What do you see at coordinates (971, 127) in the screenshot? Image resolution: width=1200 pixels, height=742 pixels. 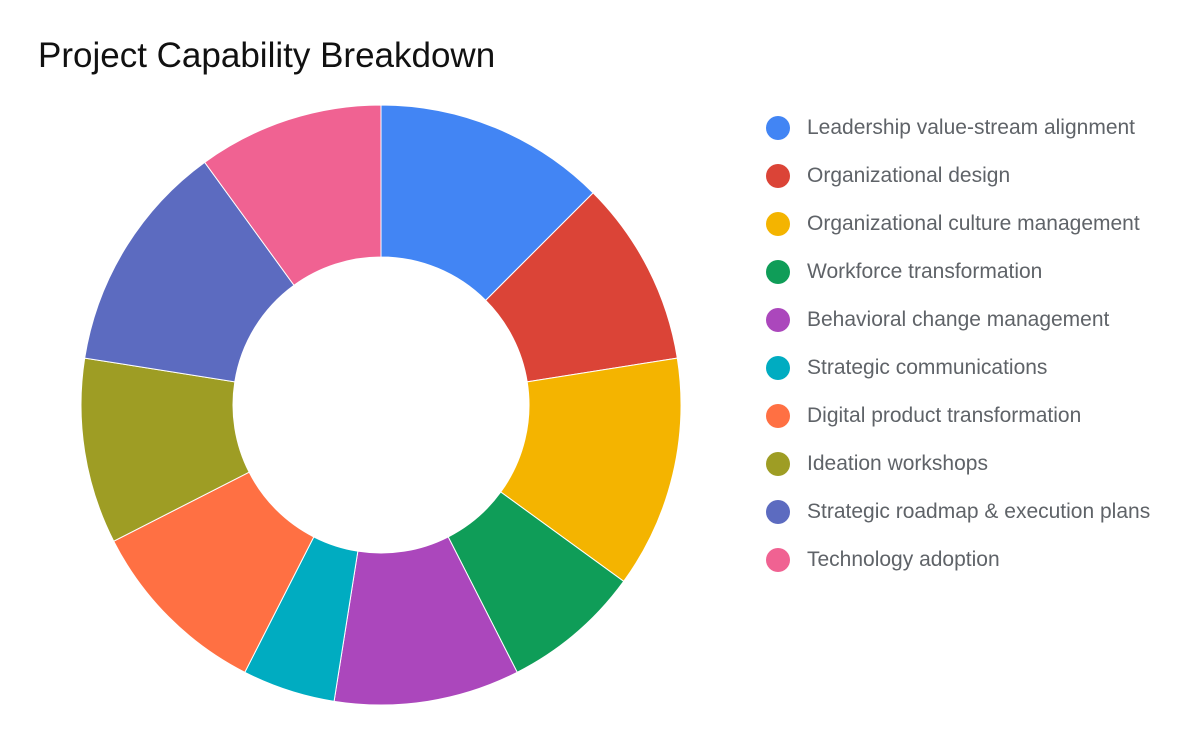 I see `legend-label: Leadership value-stream alignment` at bounding box center [971, 127].